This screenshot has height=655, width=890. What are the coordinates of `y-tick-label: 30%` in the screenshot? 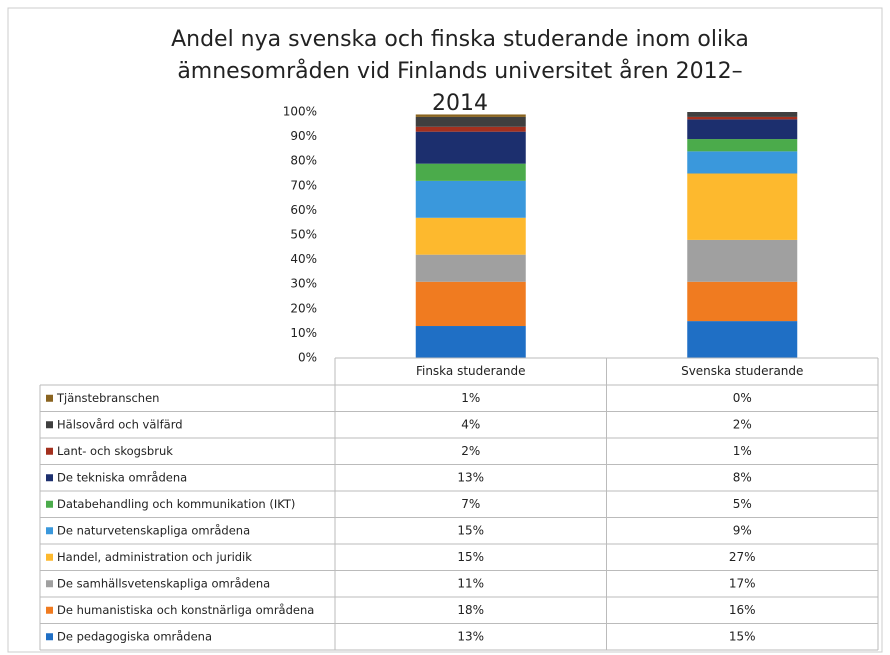 It's located at (303, 284).